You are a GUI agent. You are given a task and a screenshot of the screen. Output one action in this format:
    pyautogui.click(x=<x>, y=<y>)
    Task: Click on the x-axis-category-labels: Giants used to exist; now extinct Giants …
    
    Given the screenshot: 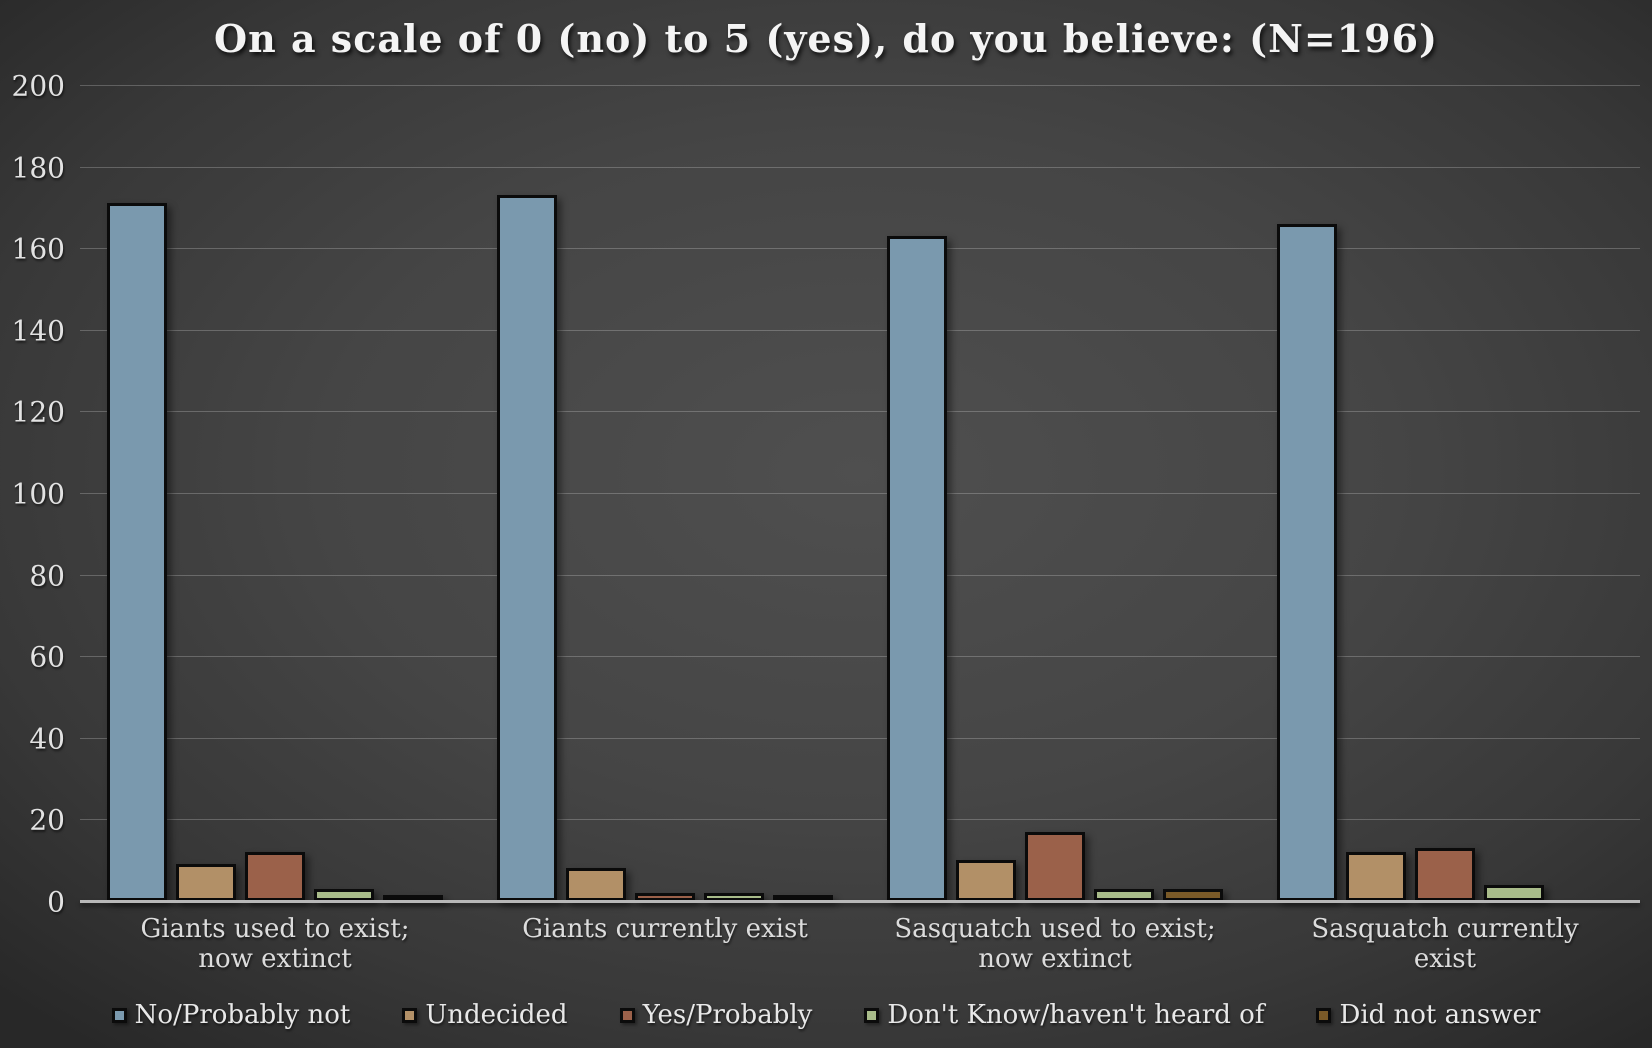 What is the action you would take?
    pyautogui.click(x=860, y=944)
    